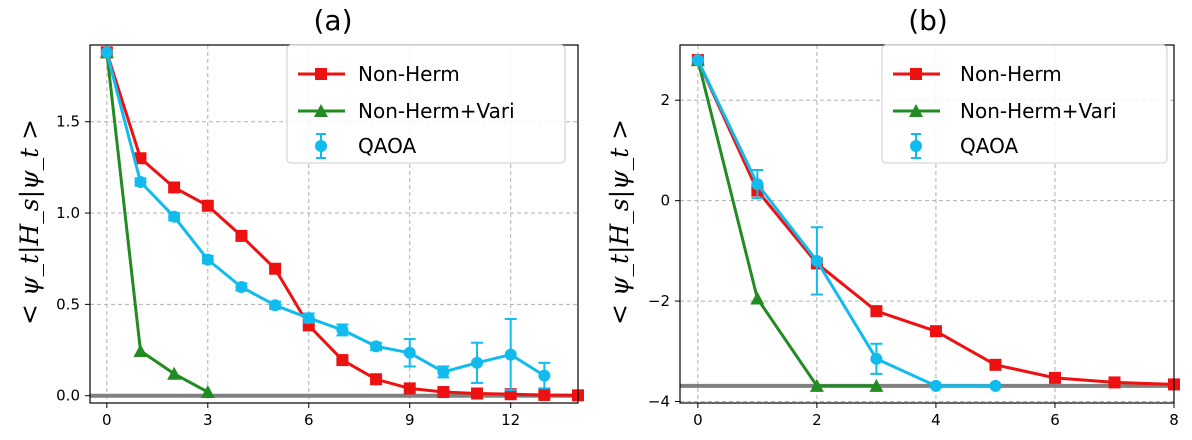  I want to click on x-tick-label: 8, so click(1174, 420).